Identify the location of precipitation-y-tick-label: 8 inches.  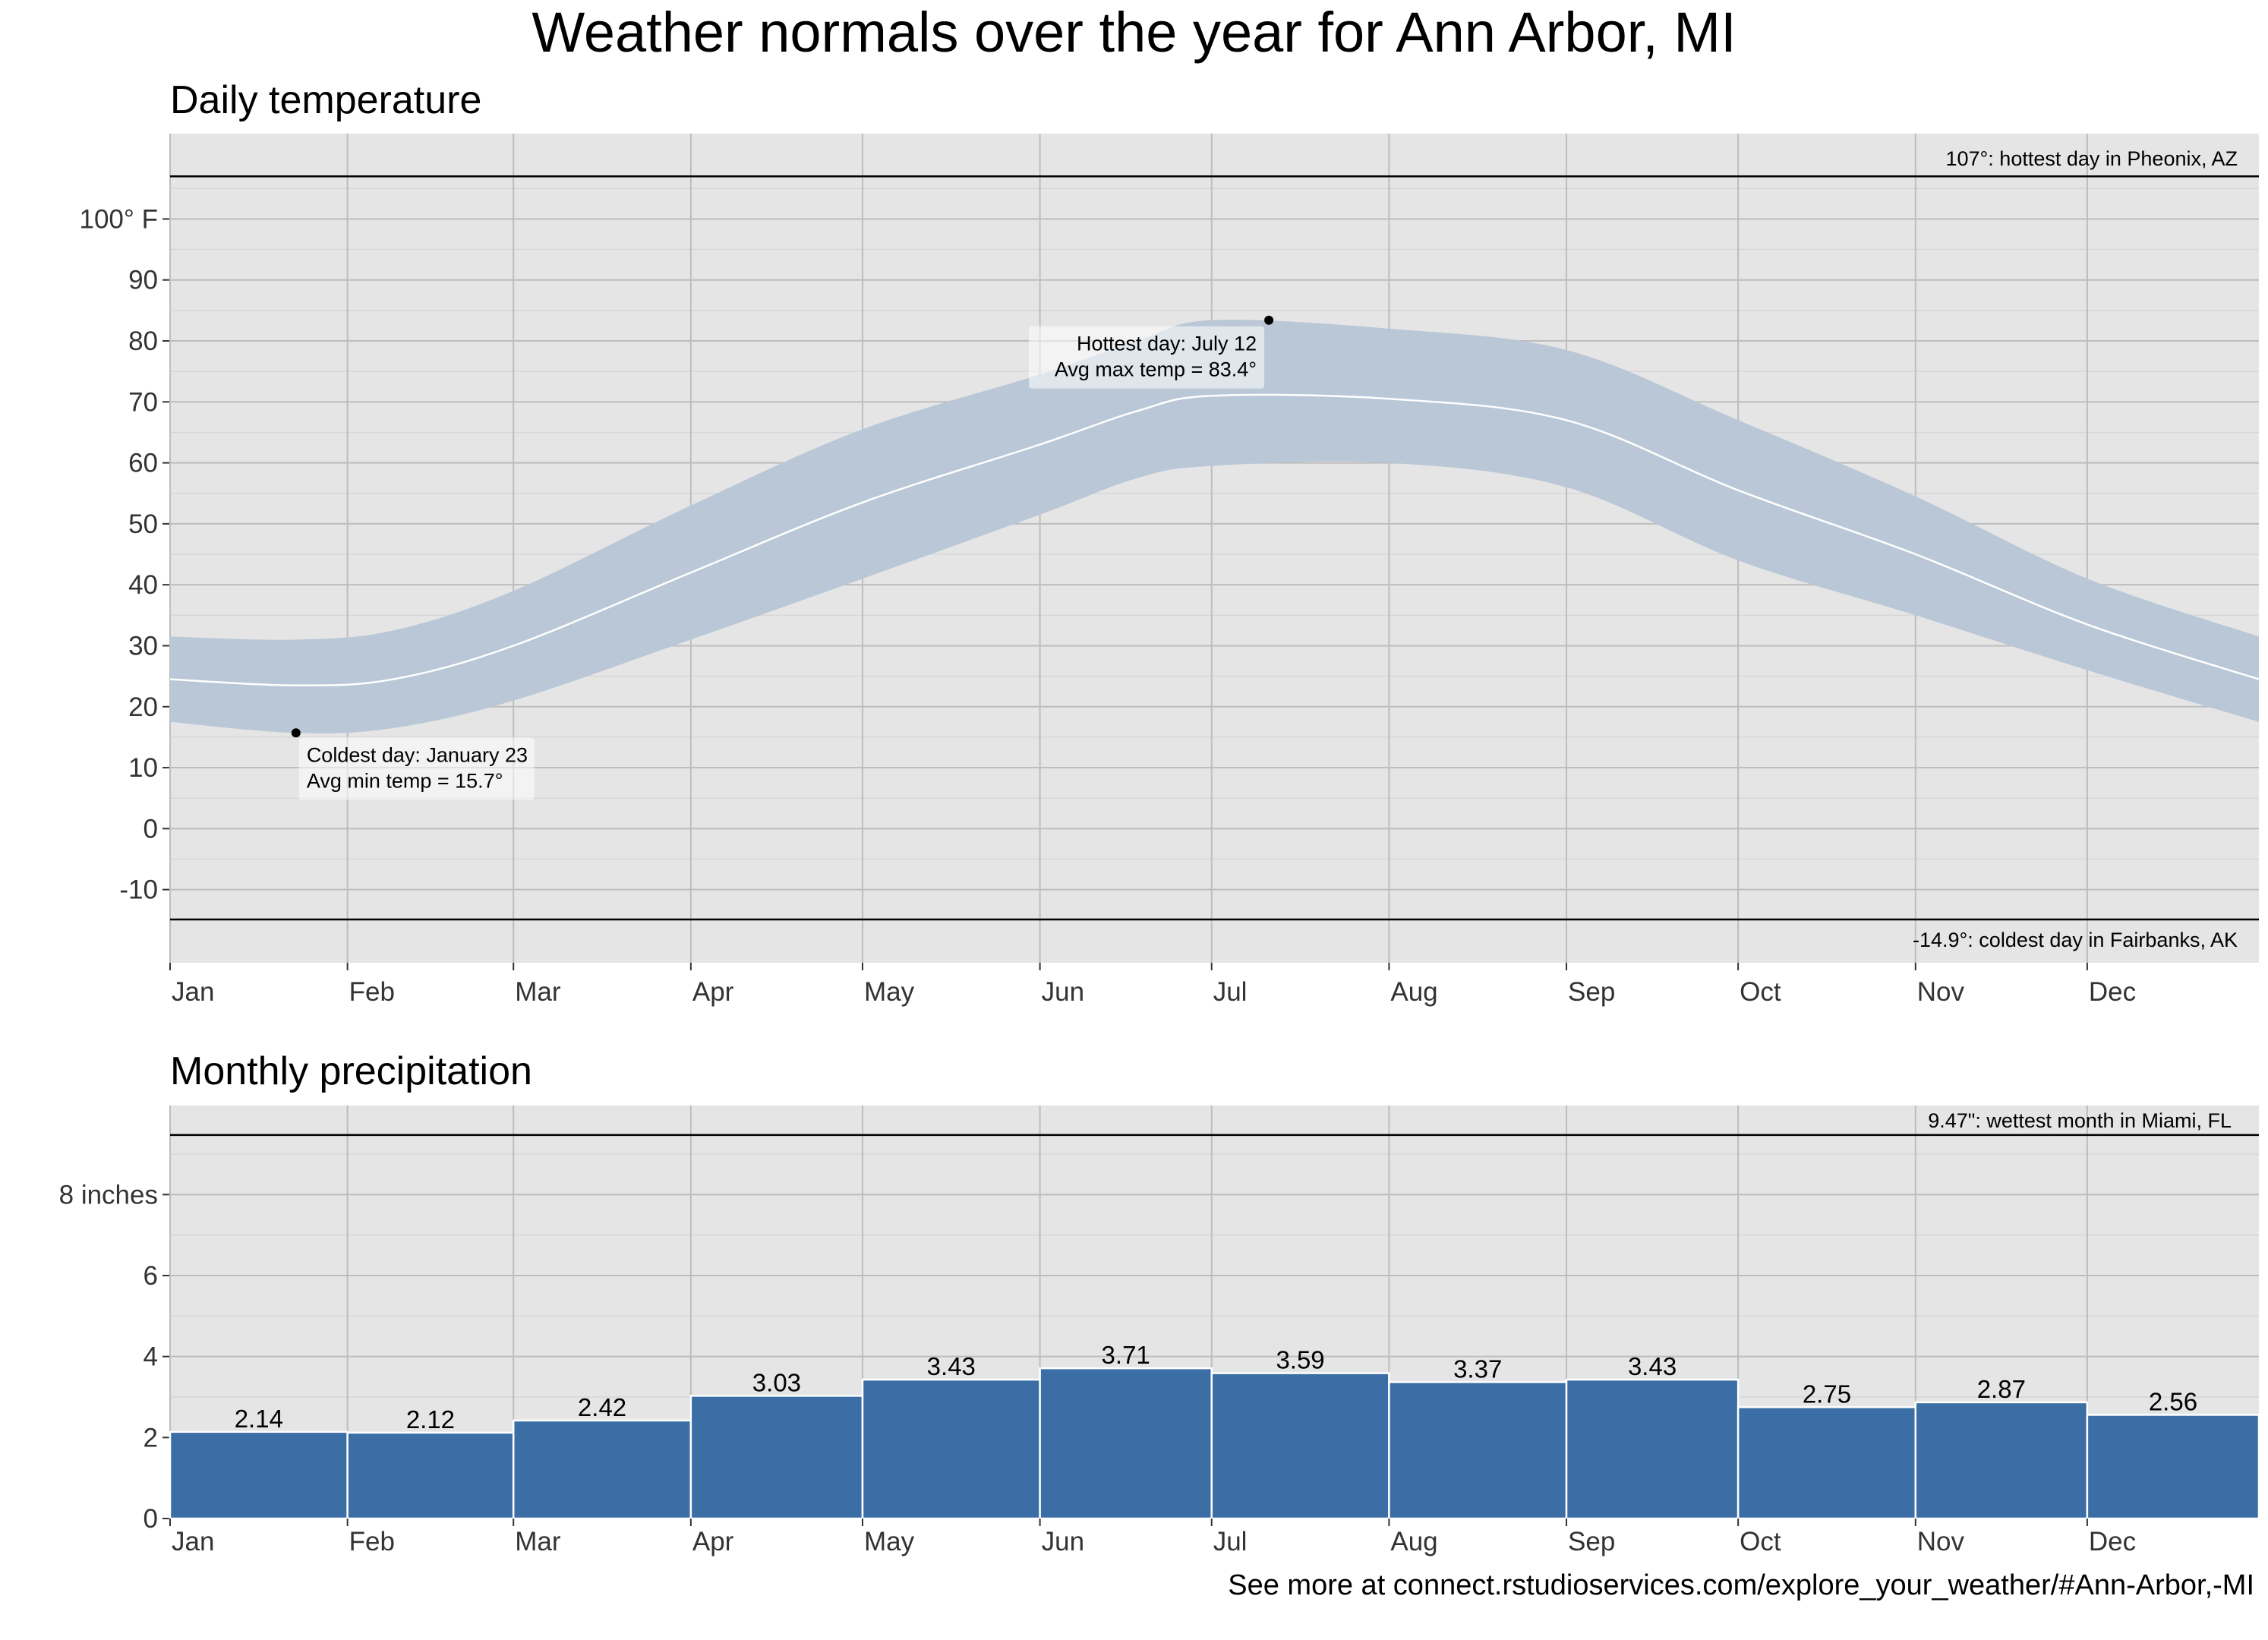
(109, 1195).